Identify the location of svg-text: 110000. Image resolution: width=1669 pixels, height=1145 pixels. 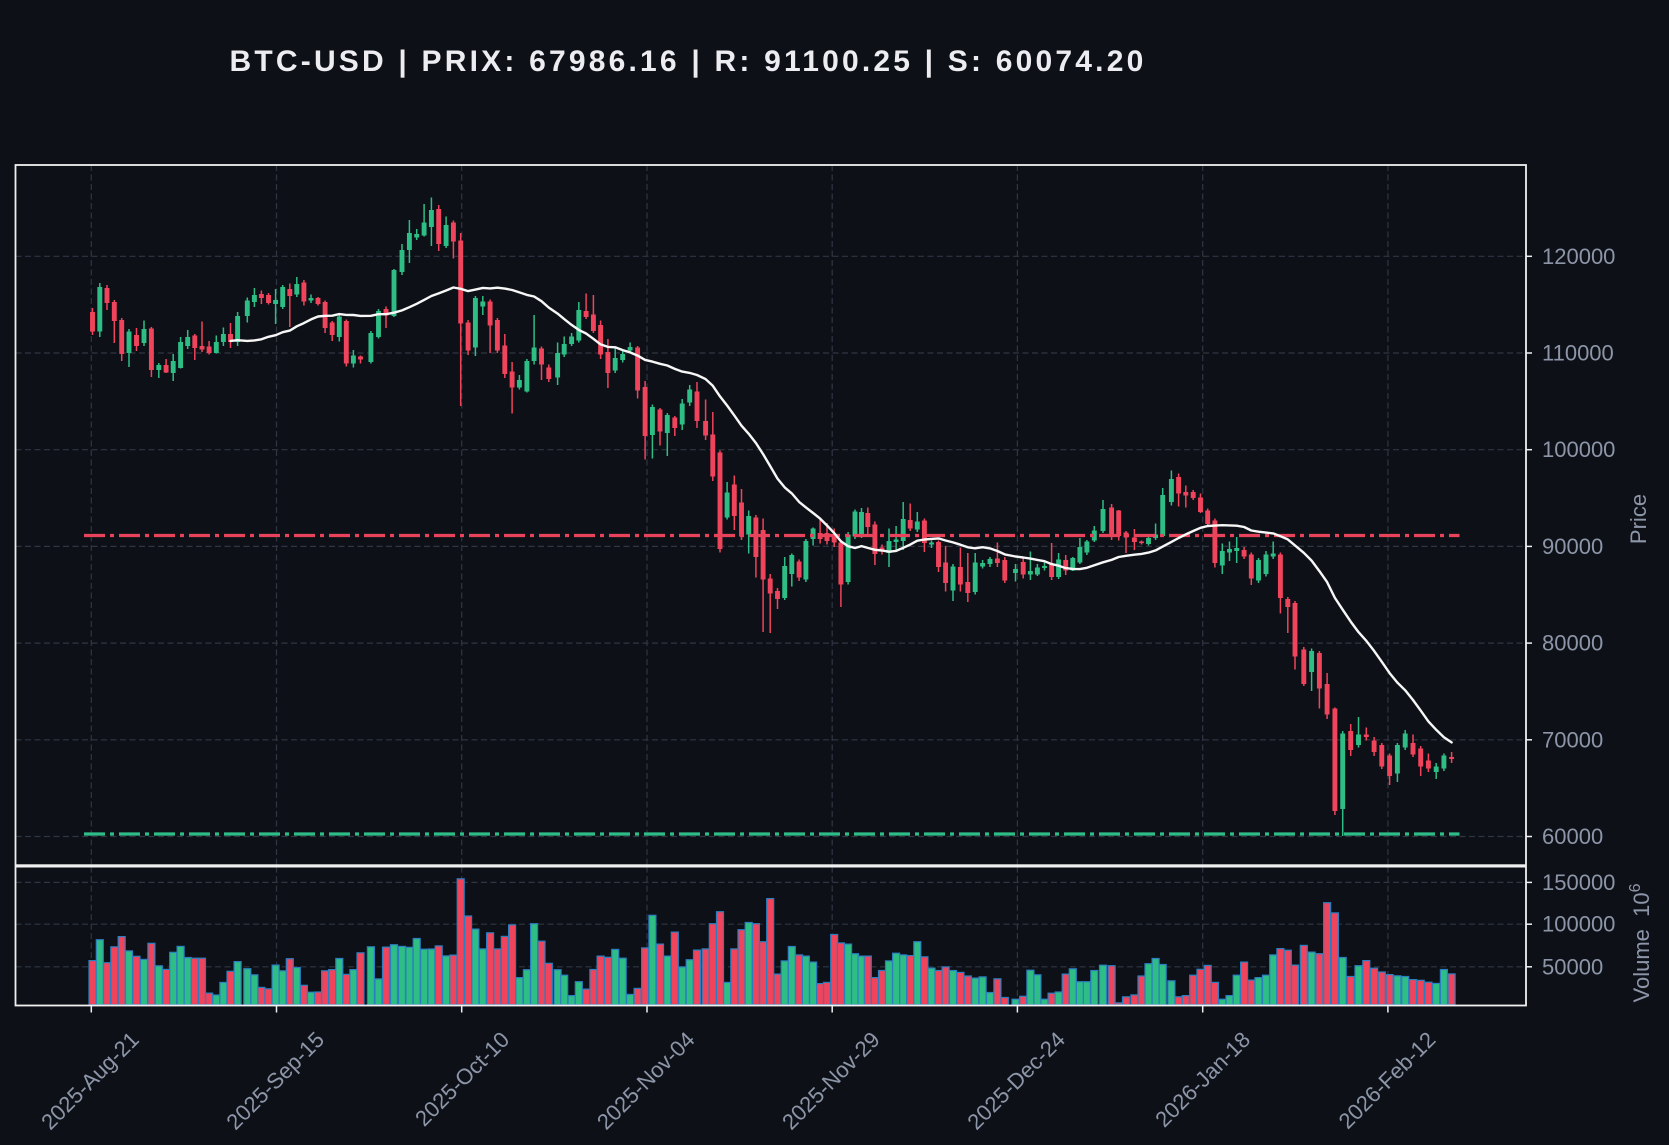
(1578, 353).